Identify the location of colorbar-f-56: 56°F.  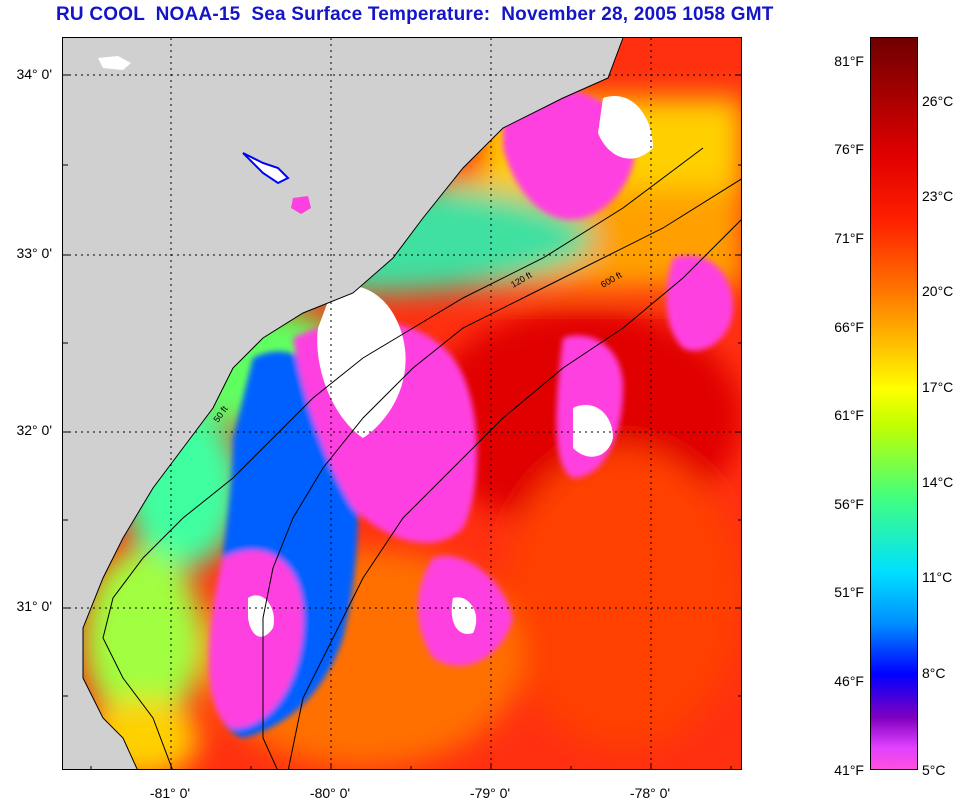
(849, 504).